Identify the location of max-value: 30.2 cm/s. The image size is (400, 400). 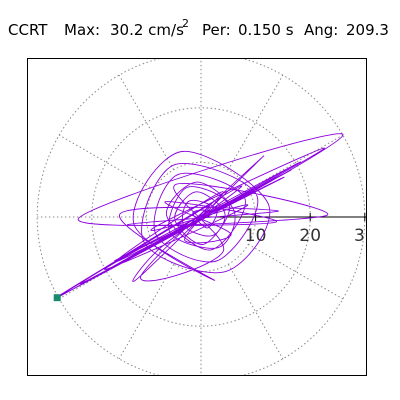
(147, 30).